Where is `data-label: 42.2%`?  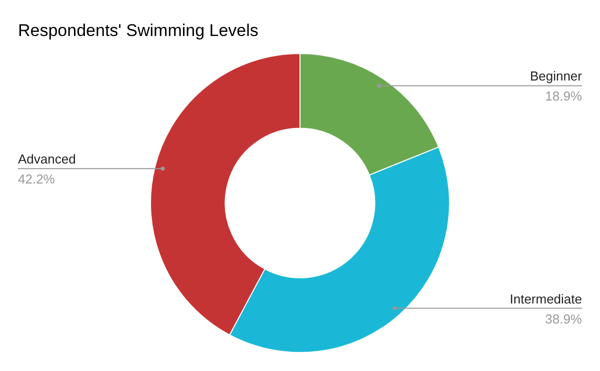
data-label: 42.2% is located at coordinates (37, 179).